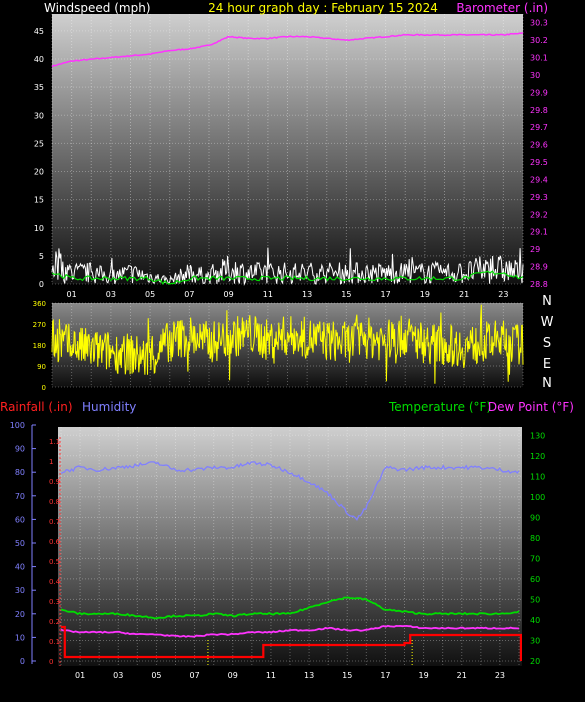 The height and width of the screenshot is (702, 585). Describe the element at coordinates (539, 197) in the screenshot. I see `barometer-tick-label: 29.3` at that location.